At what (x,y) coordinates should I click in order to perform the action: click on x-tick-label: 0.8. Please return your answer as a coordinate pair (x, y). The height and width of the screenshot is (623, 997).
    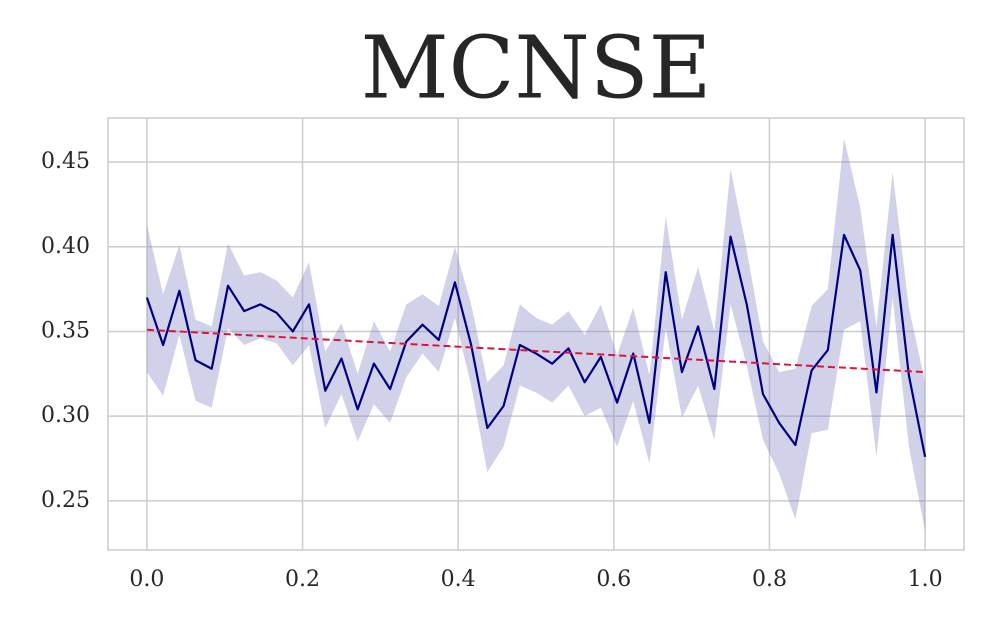
    Looking at the image, I should click on (769, 579).